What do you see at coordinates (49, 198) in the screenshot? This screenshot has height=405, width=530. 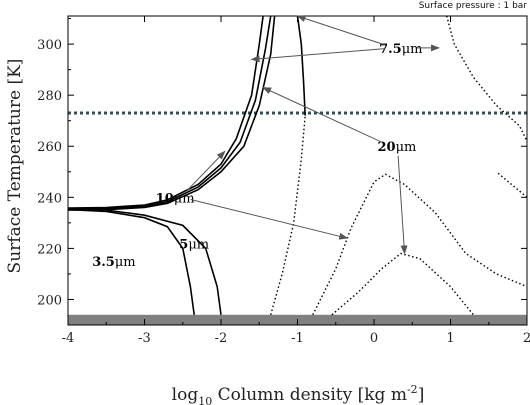 I see `y-tick-label-240: 240` at bounding box center [49, 198].